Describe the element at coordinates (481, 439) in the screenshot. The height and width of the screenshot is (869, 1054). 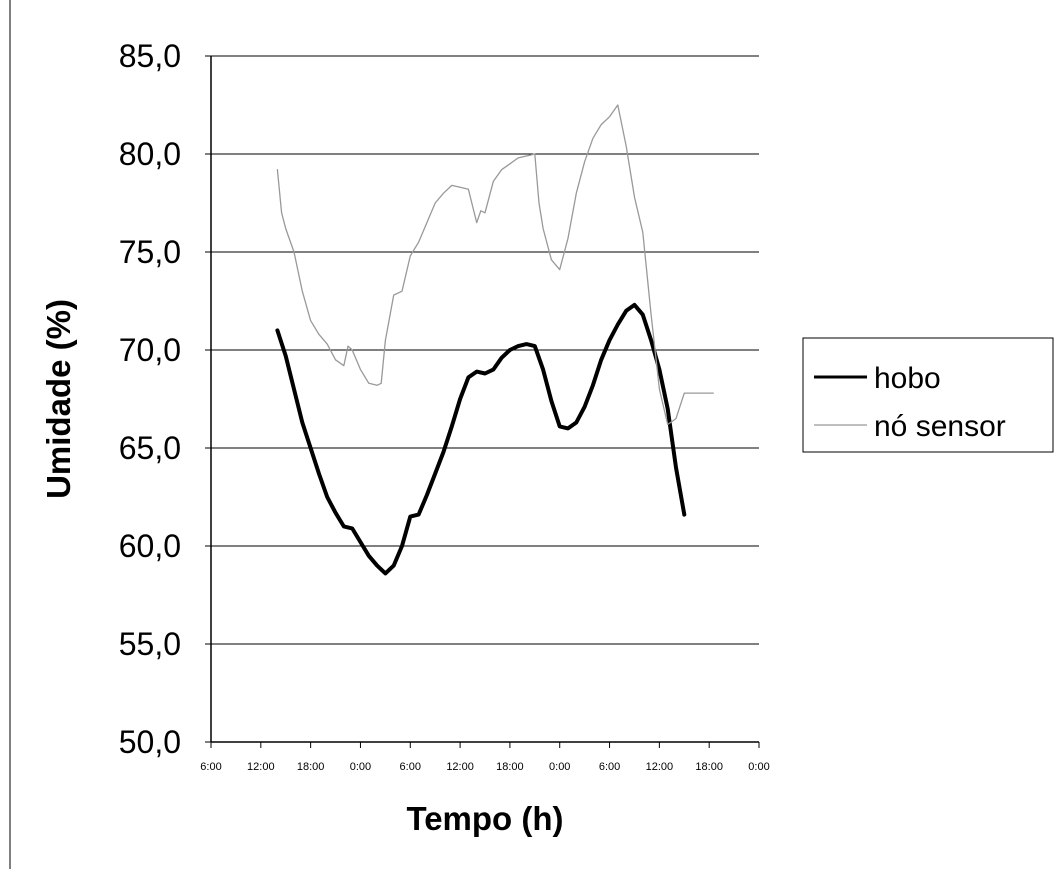
I see `series-line-hobo` at that location.